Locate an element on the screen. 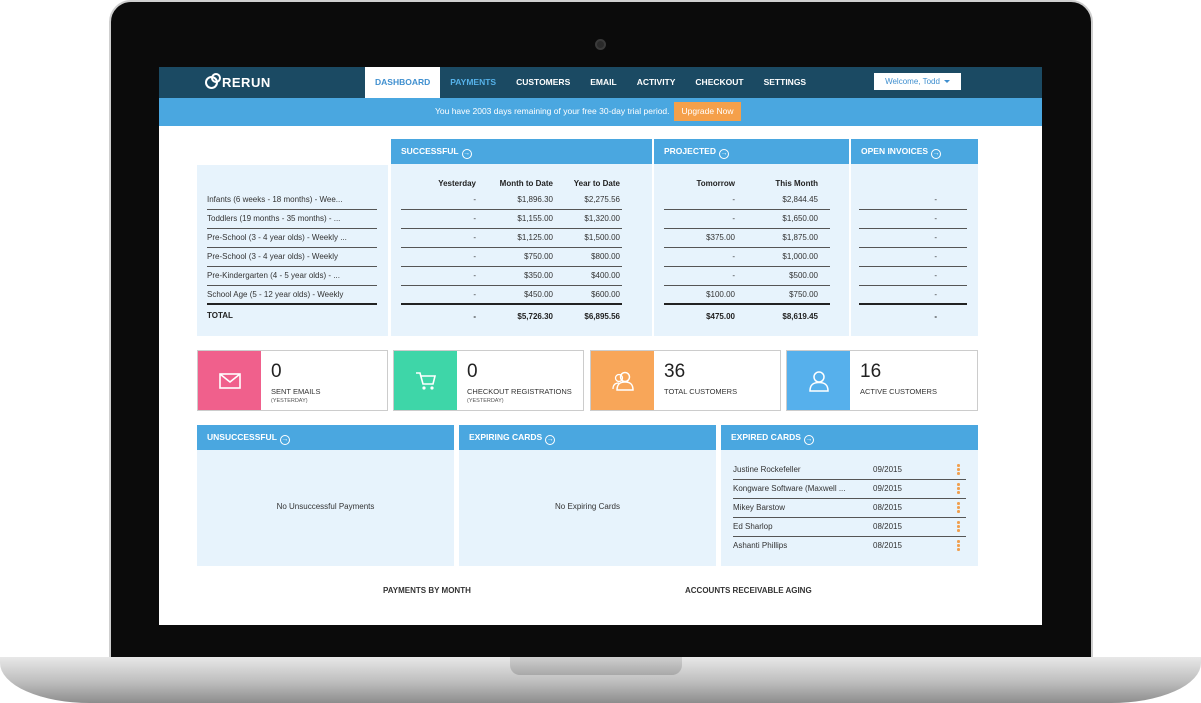 The height and width of the screenshot is (703, 1201). col-header-yesterday: Yesterday is located at coordinates (457, 183).